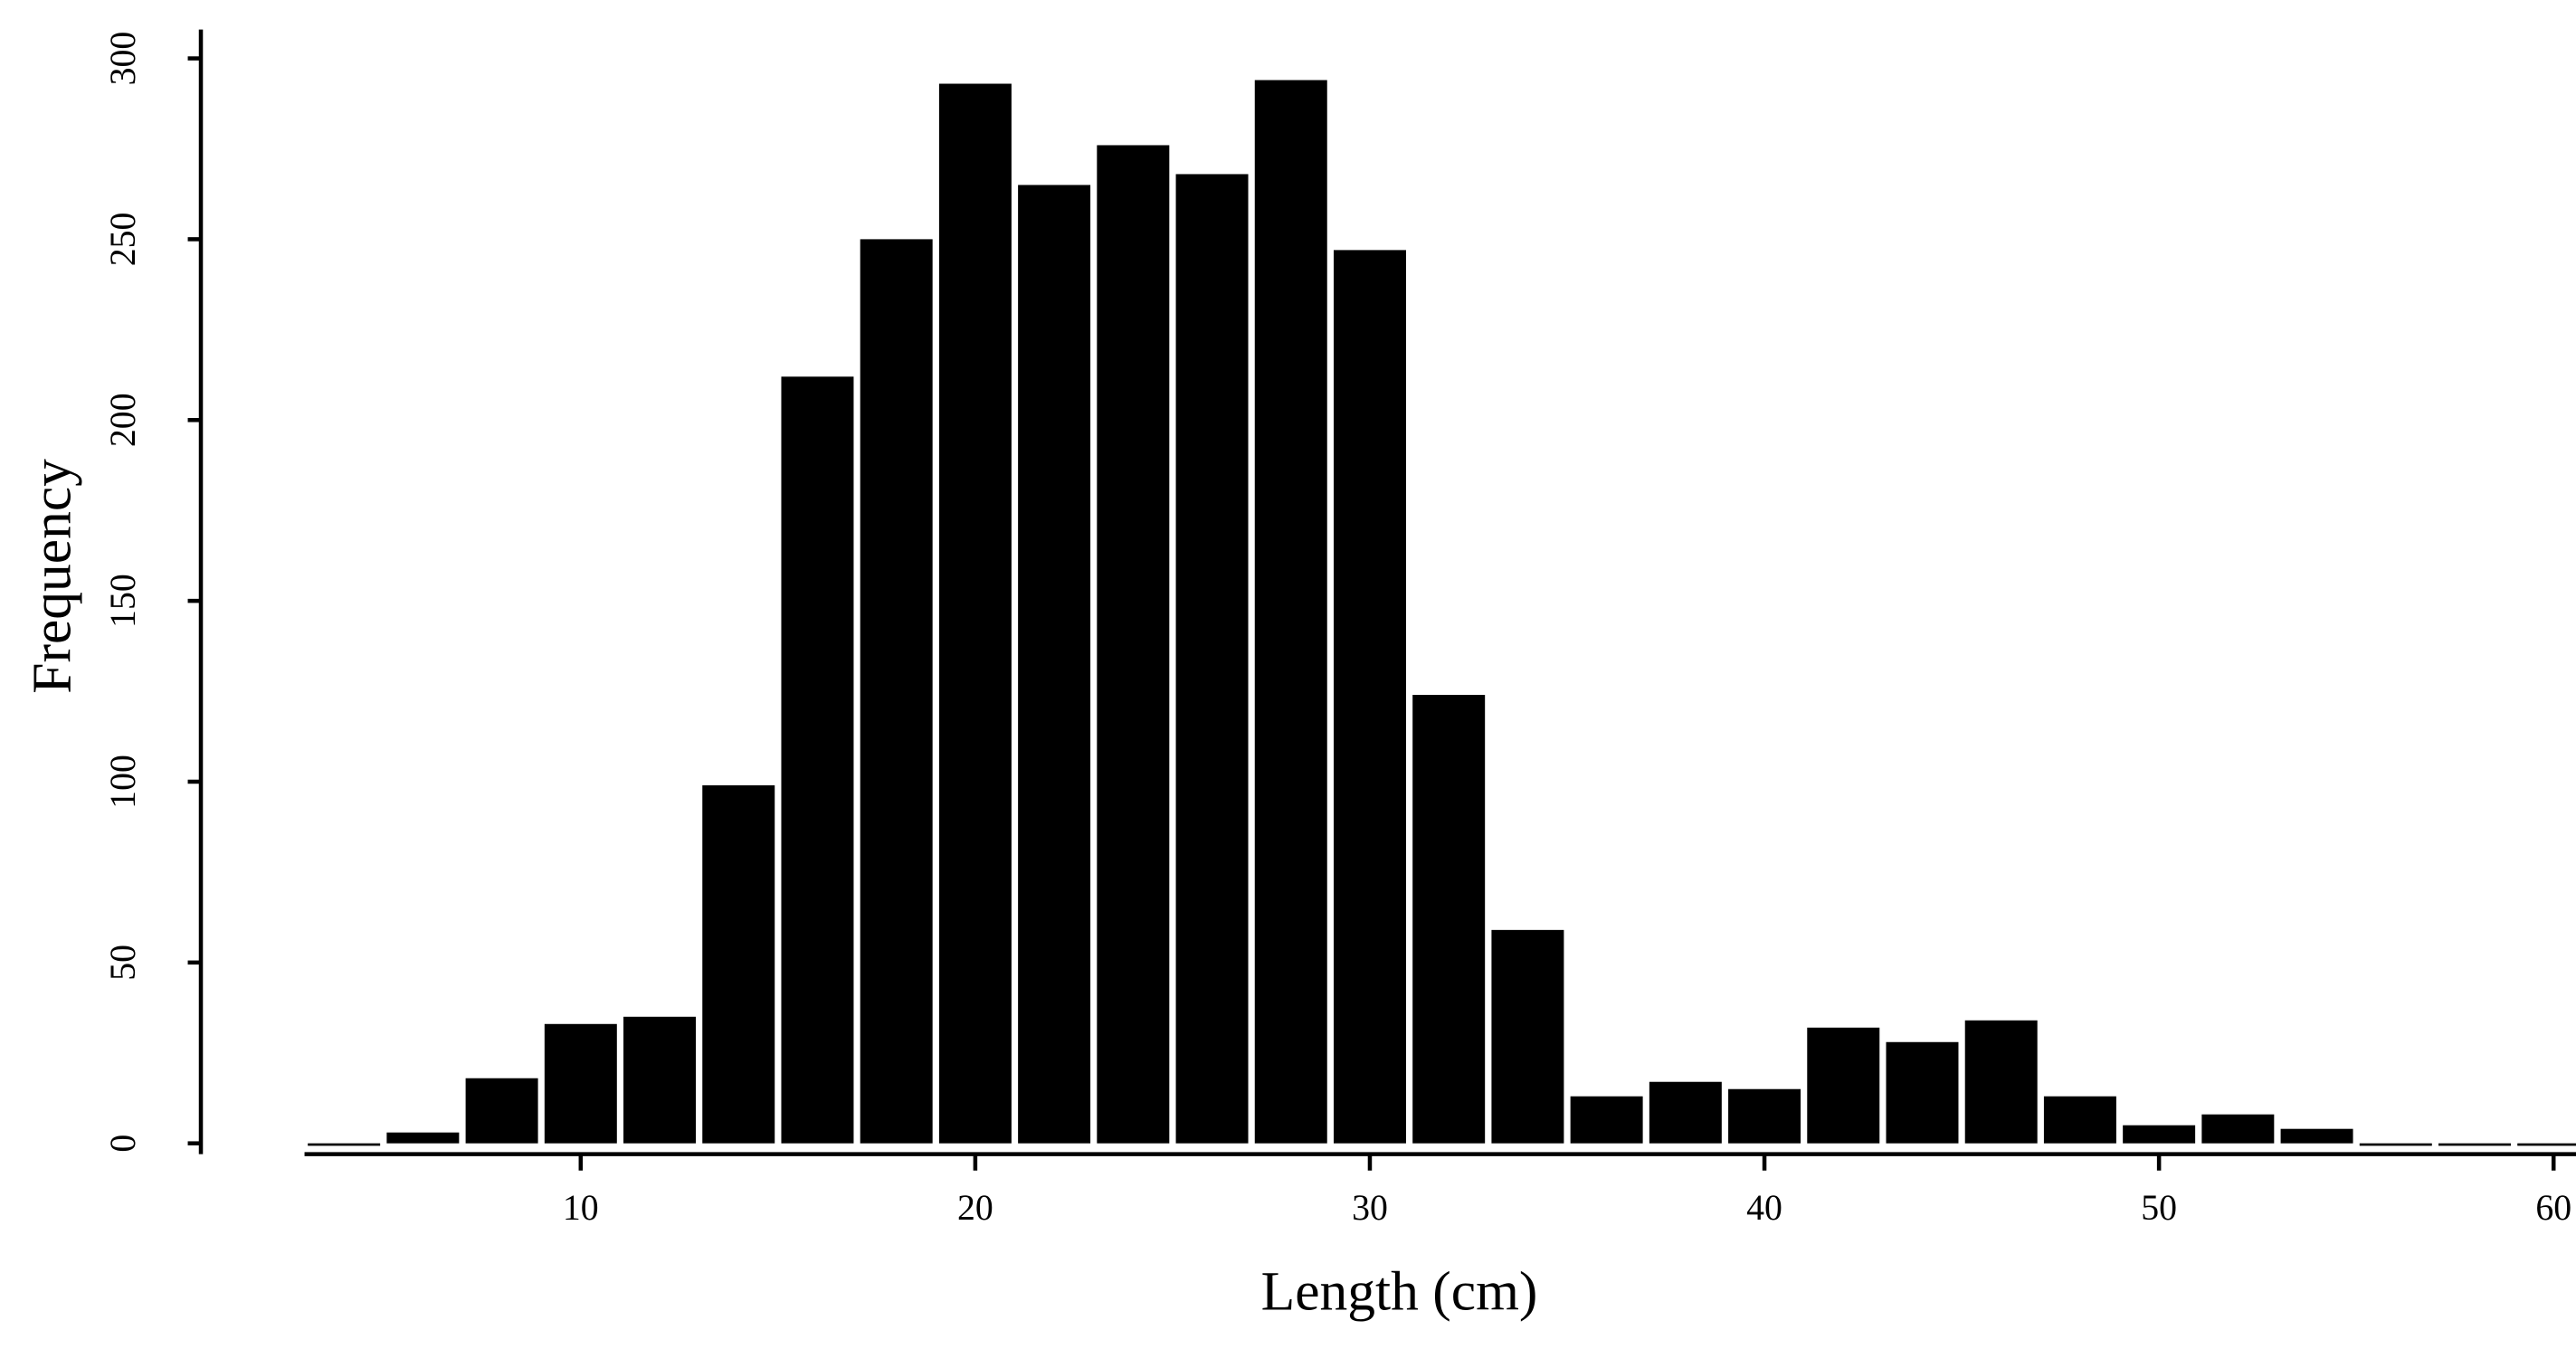 The width and height of the screenshot is (2576, 1349). What do you see at coordinates (123, 601) in the screenshot?
I see `y-tick-label: 150` at bounding box center [123, 601].